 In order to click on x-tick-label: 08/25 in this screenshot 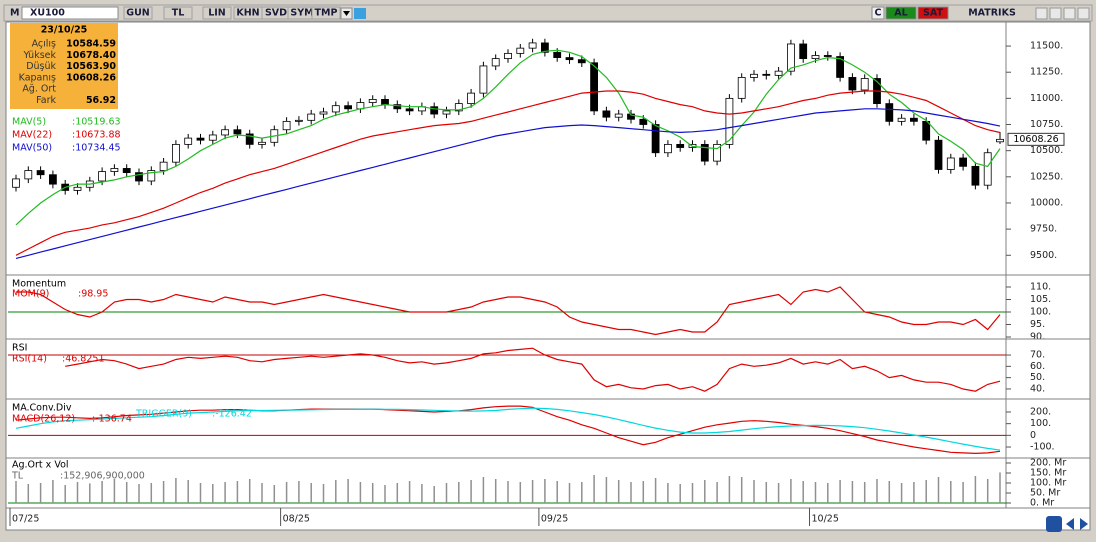, I will do `click(296, 519)`.